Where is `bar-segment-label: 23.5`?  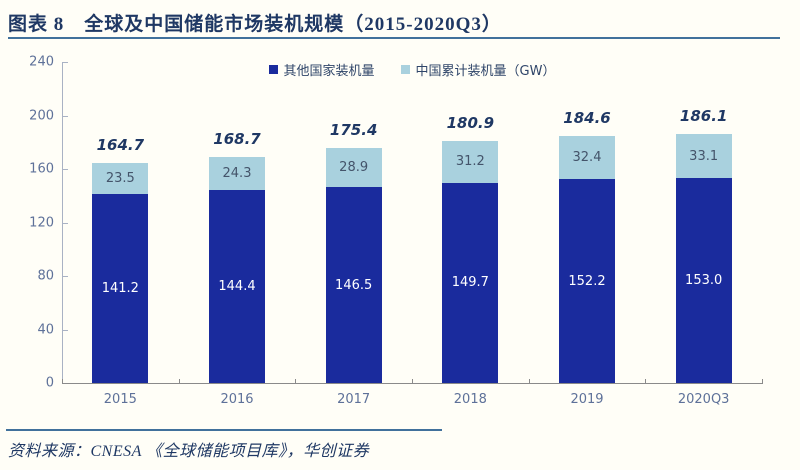 bar-segment-label: 23.5 is located at coordinates (120, 178).